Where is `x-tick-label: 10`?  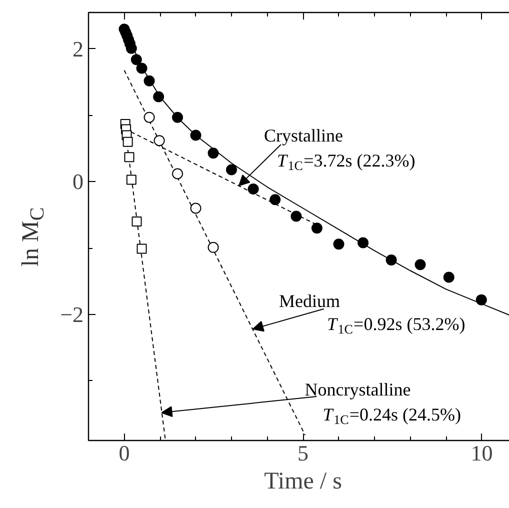 x-tick-label: 10 is located at coordinates (481, 453).